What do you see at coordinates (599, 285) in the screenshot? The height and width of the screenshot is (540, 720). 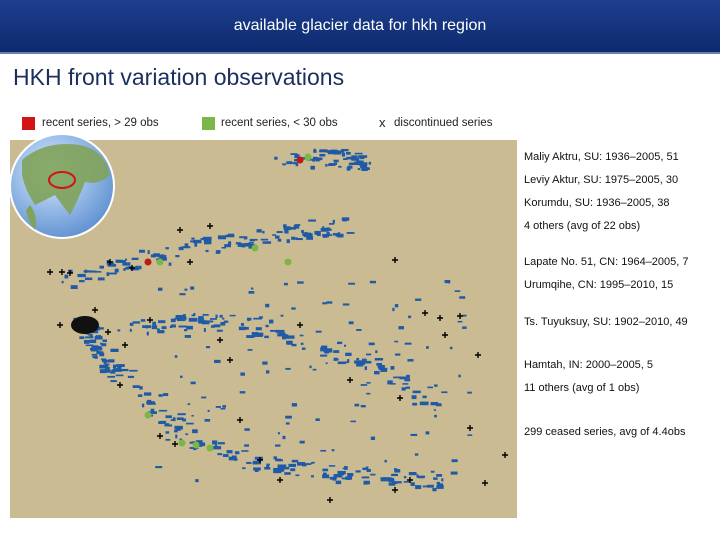 I see `annotation: Urumqihe, CN: 1995–2010, 15` at bounding box center [599, 285].